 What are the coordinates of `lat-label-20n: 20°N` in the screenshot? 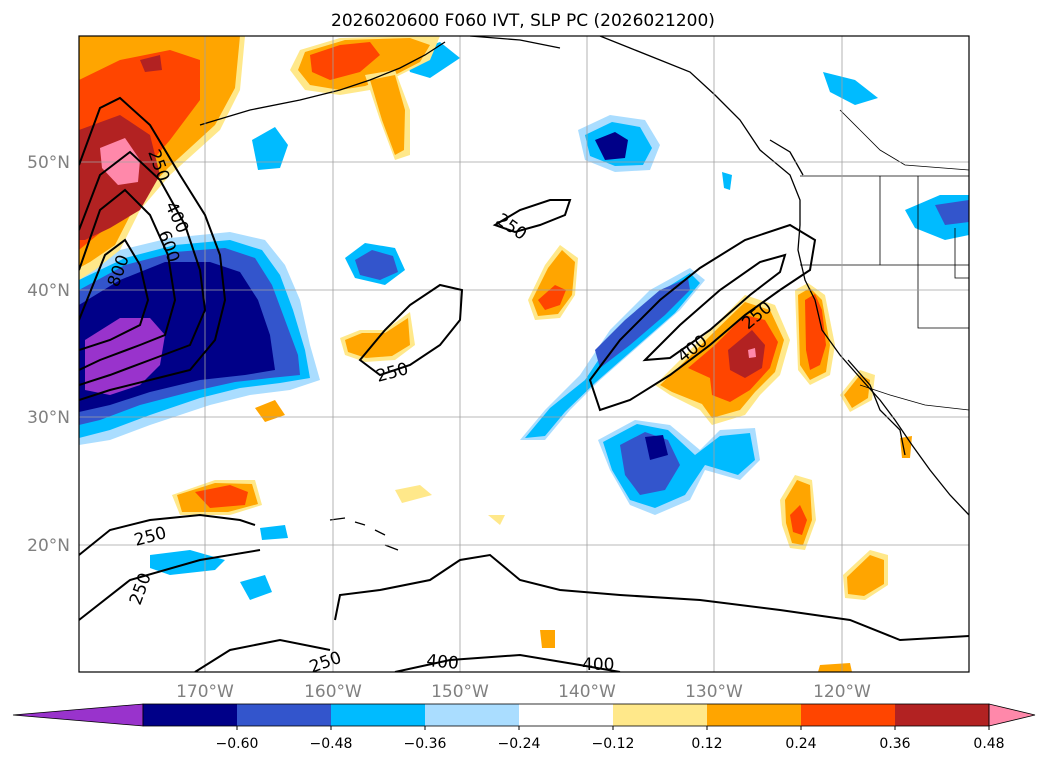 It's located at (48, 546).